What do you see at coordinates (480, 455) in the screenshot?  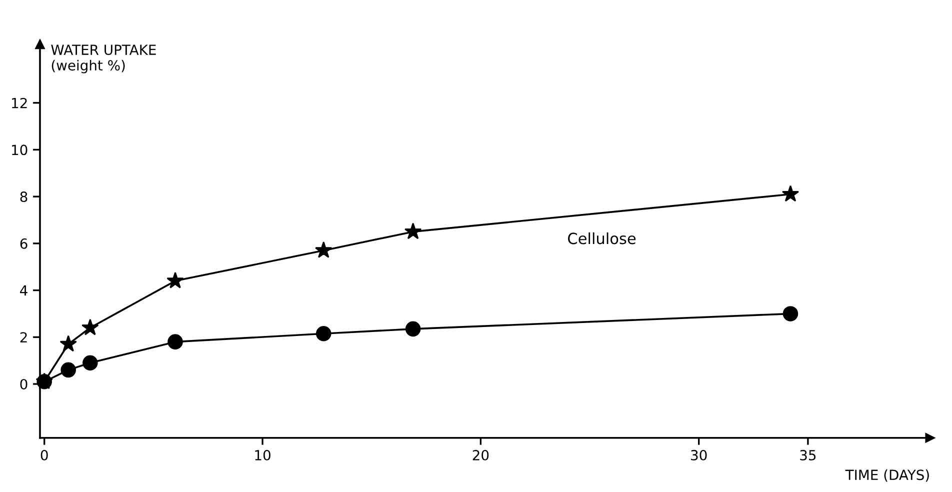 I see `x-tick-label: 20` at bounding box center [480, 455].